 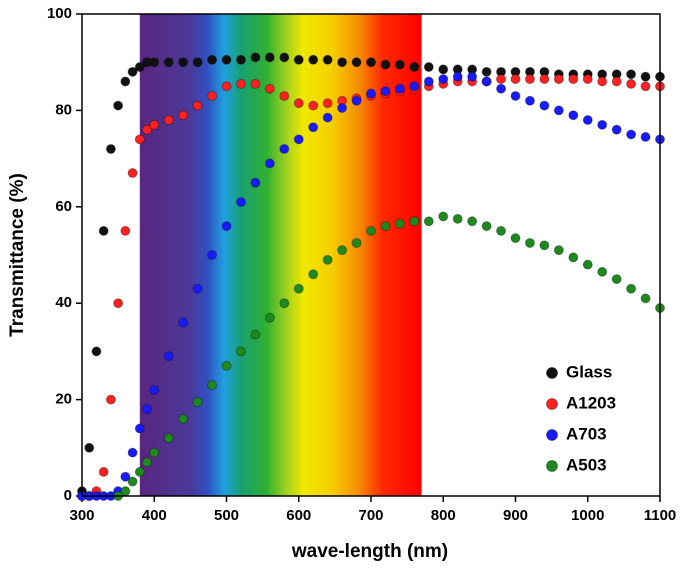 What do you see at coordinates (587, 515) in the screenshot?
I see `x-tick-label: 1000` at bounding box center [587, 515].